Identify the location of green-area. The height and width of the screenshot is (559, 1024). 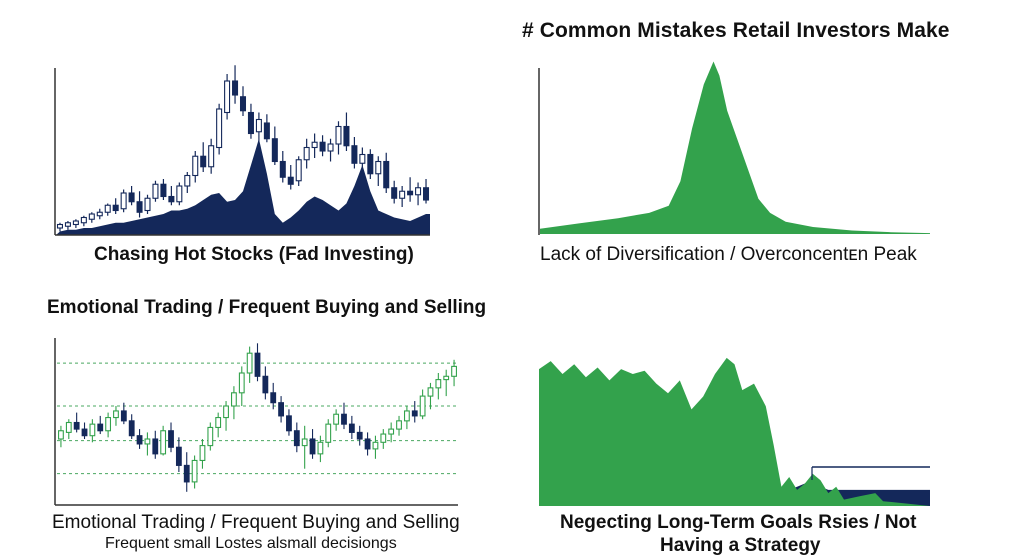
(734, 431).